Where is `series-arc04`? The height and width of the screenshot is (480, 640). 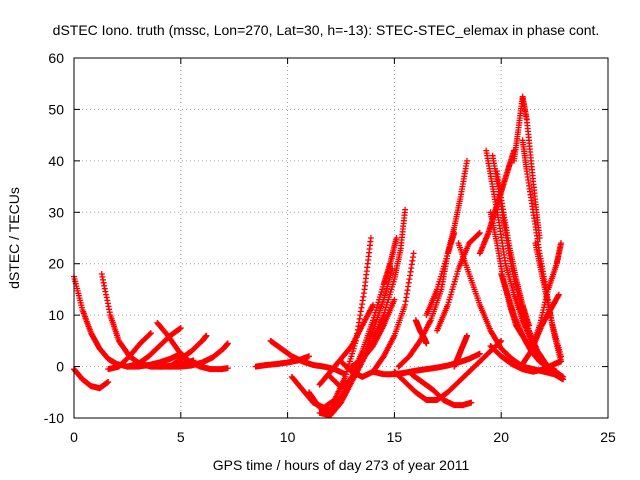 series-arc04 is located at coordinates (129, 351).